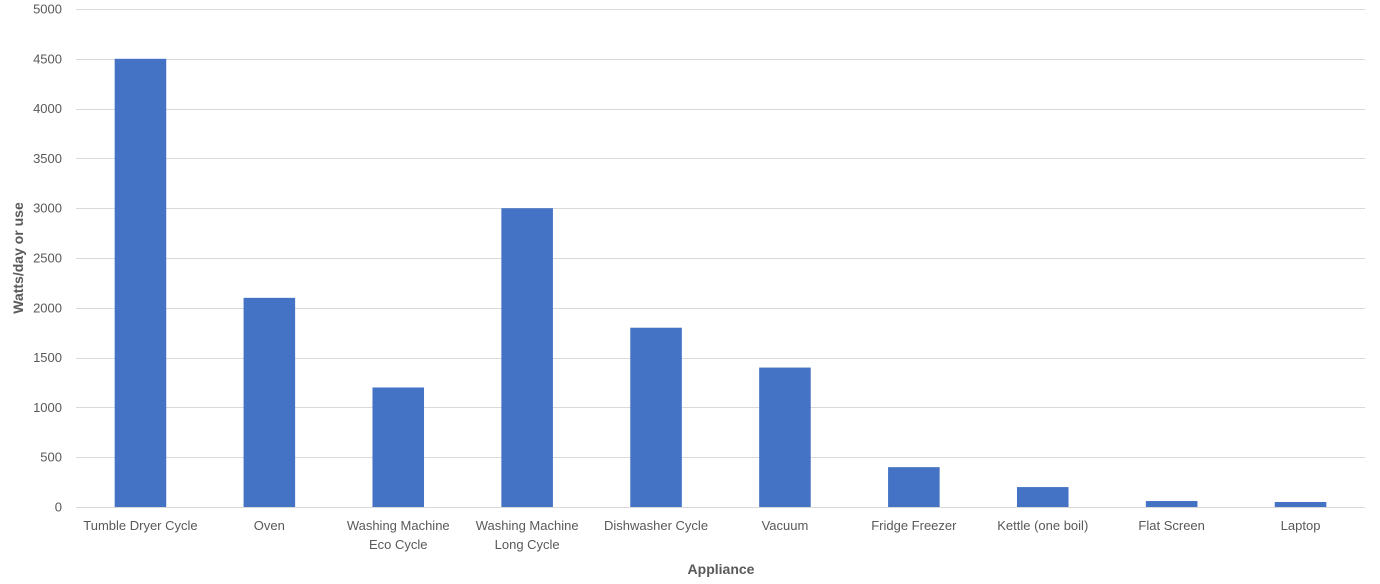  Describe the element at coordinates (47, 58) in the screenshot. I see `y-tick-label: 4500` at that location.